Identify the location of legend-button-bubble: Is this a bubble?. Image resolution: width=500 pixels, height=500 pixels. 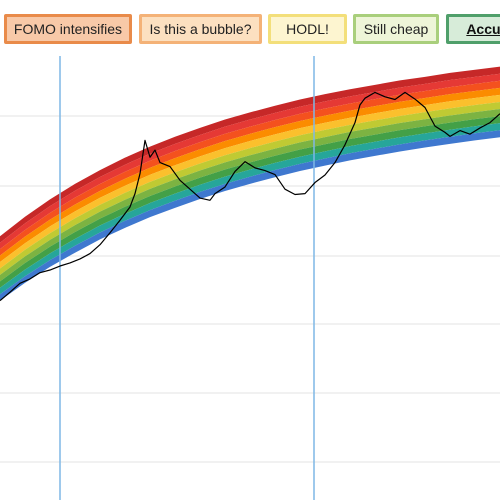
(200, 29).